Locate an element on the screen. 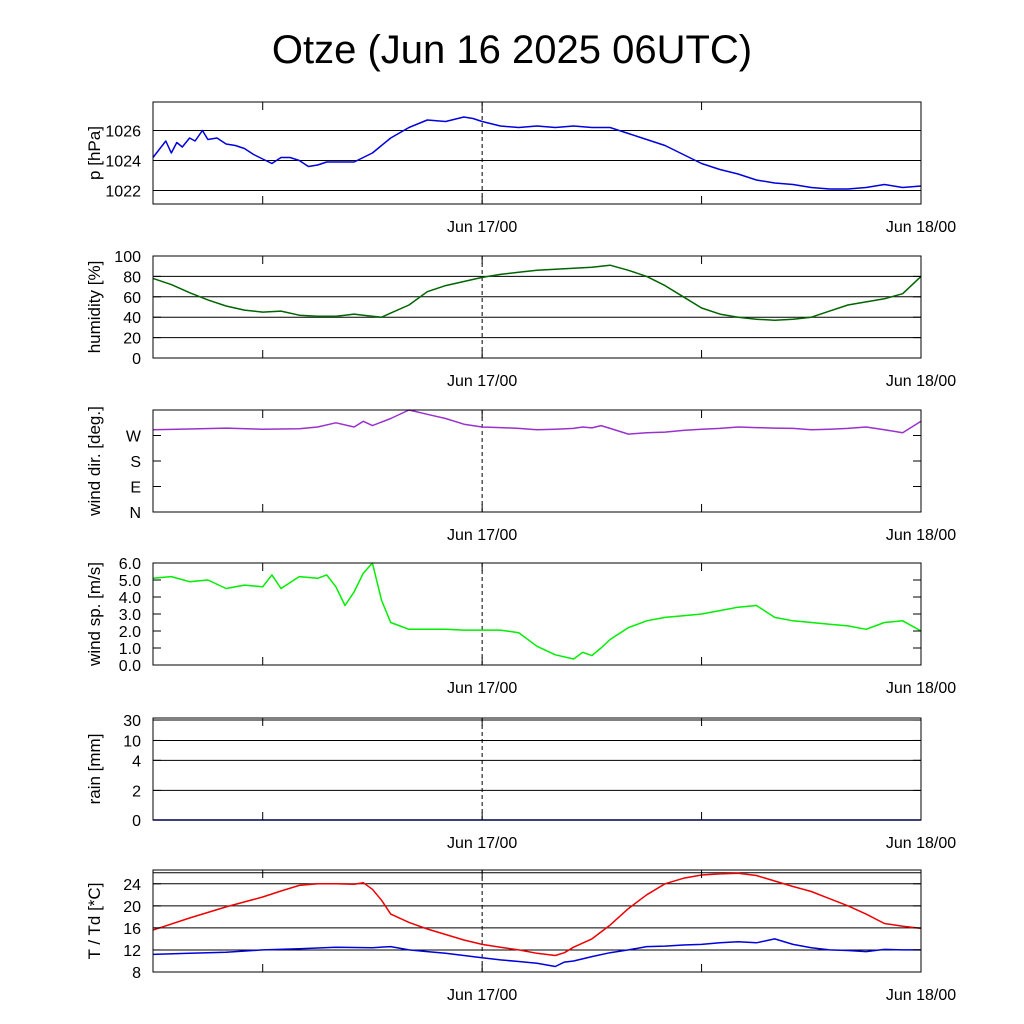 The image size is (1024, 1024). y-tick-label: 30 is located at coordinates (132, 721).